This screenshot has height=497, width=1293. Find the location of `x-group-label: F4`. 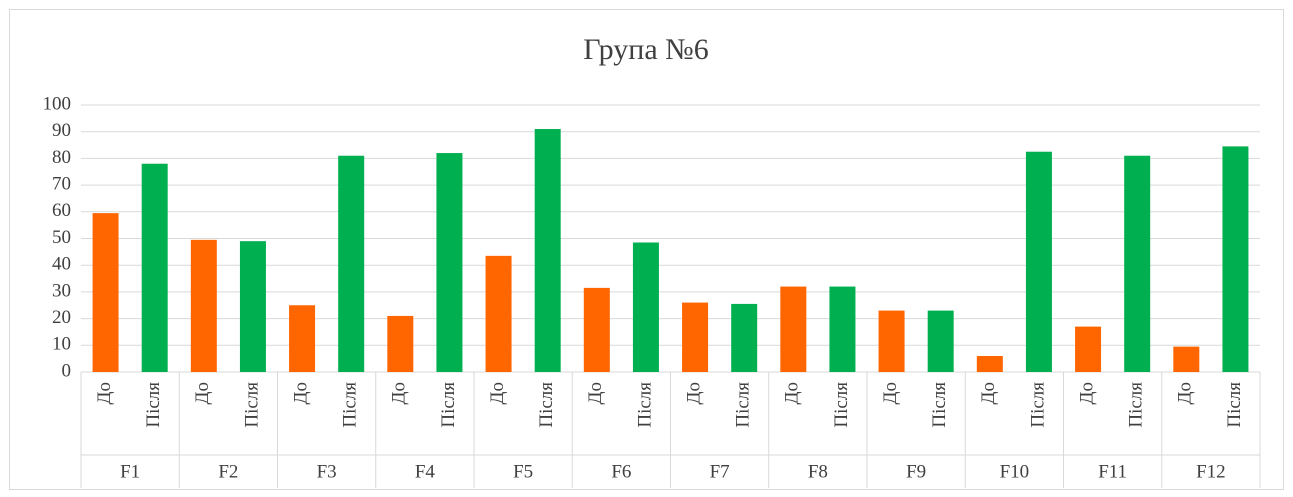

x-group-label: F4 is located at coordinates (425, 471).